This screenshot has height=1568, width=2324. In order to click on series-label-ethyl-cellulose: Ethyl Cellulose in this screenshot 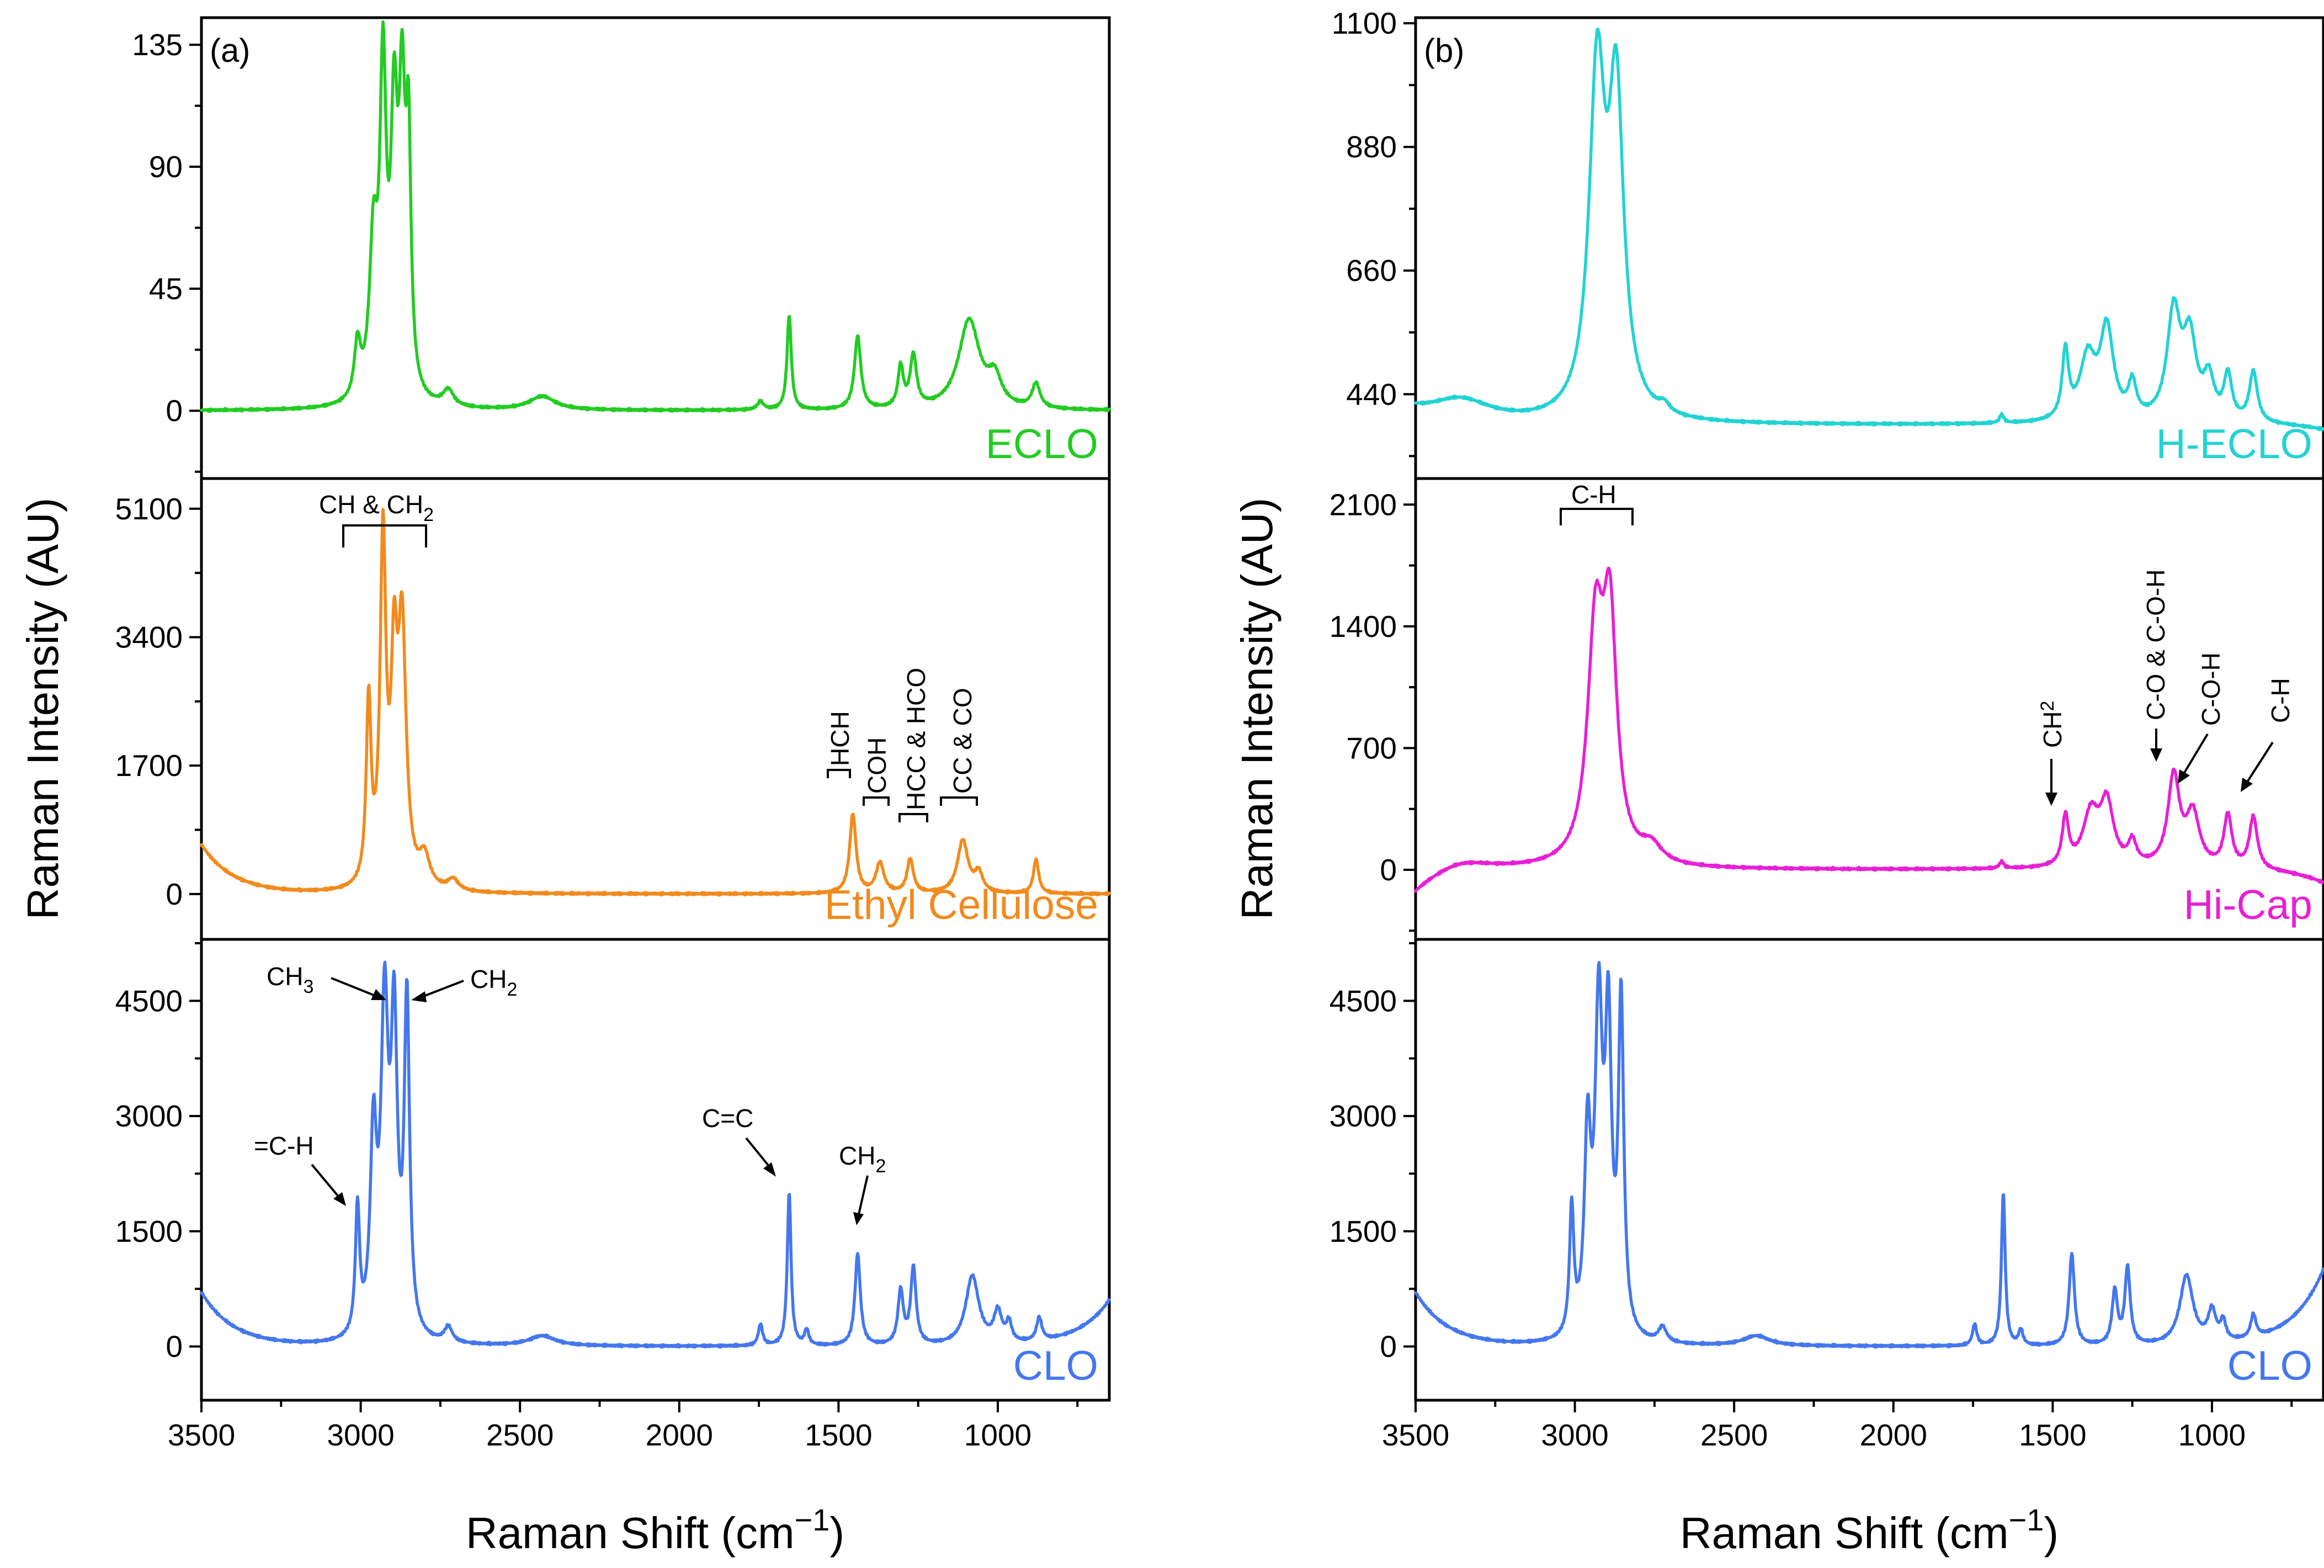, I will do `click(961, 905)`.